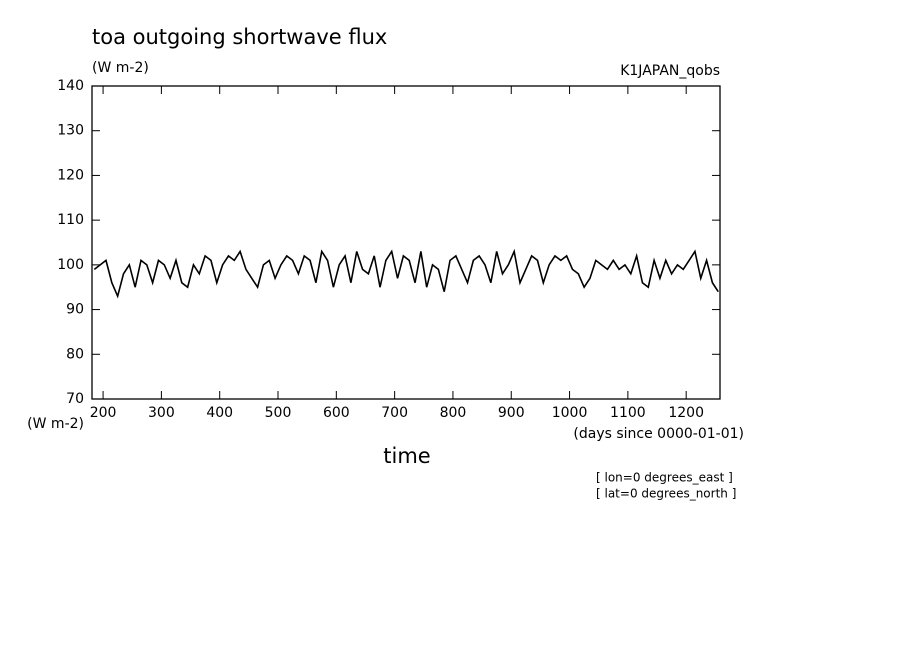 The image size is (904, 654). Describe the element at coordinates (336, 413) in the screenshot. I see `x-tick-label: 600` at that location.